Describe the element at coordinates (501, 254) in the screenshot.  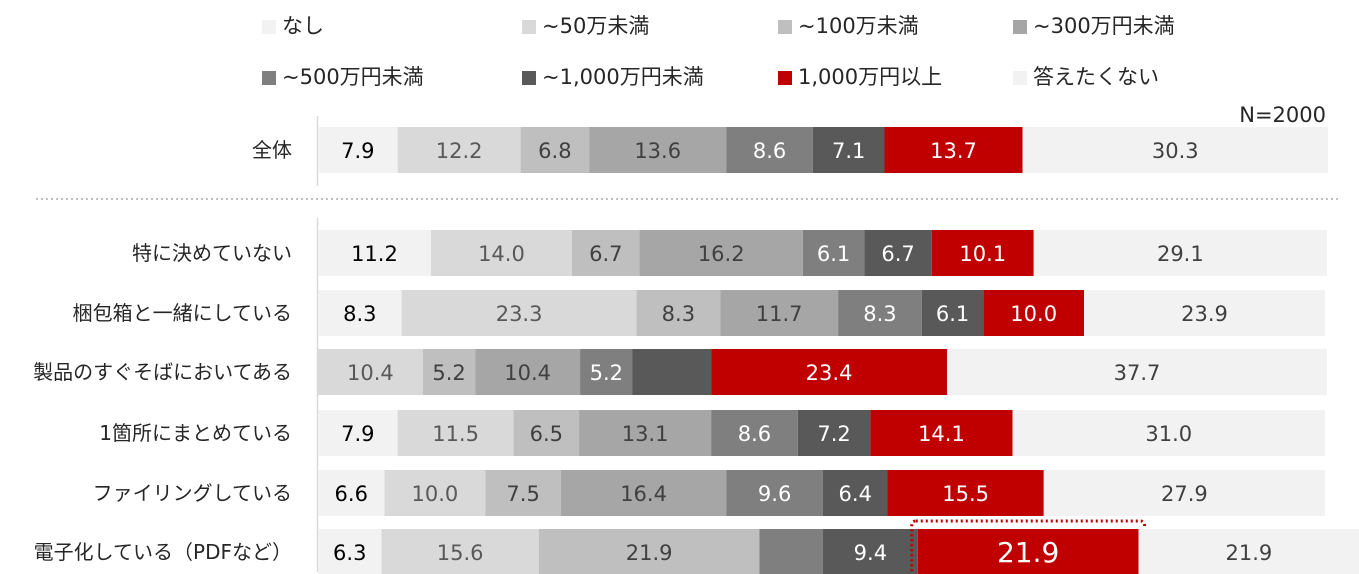
I see `data-label: 14.0` at that location.